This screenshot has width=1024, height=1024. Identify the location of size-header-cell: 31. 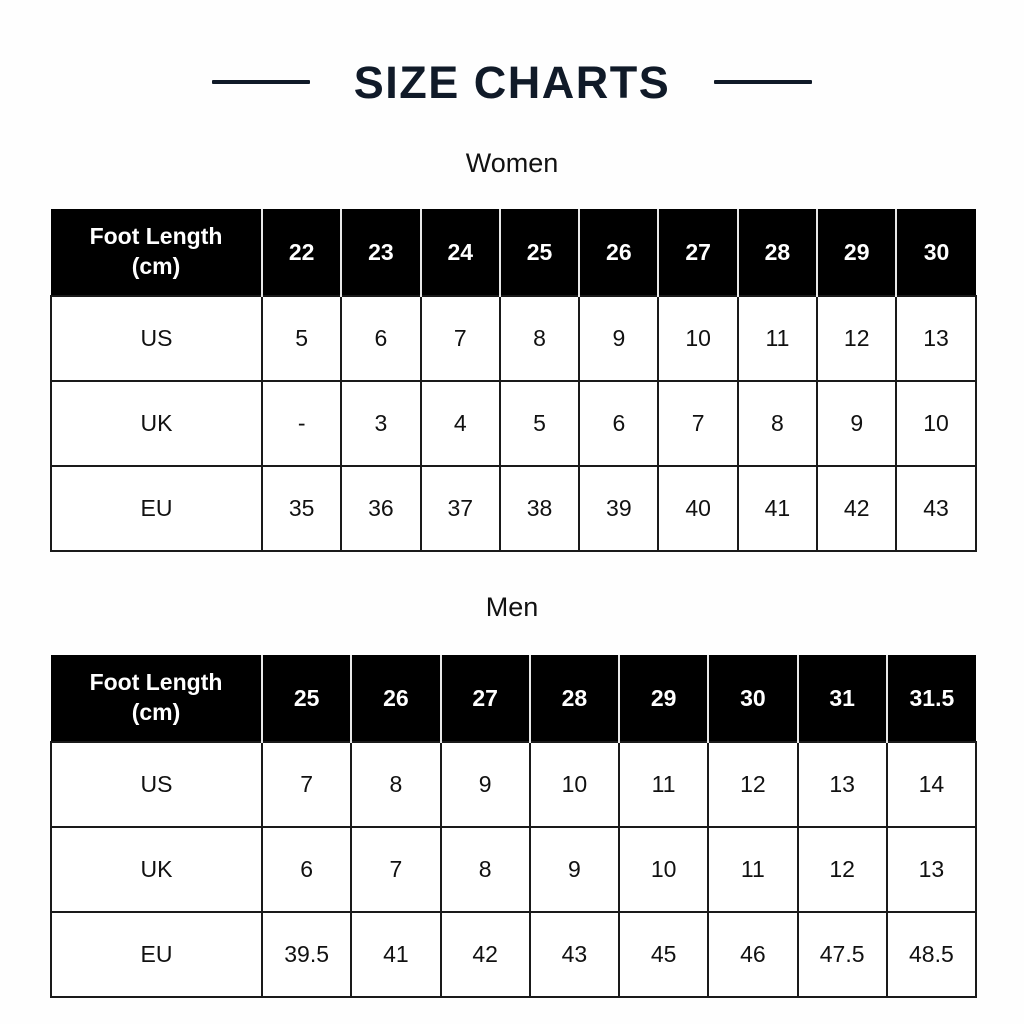
(842, 698).